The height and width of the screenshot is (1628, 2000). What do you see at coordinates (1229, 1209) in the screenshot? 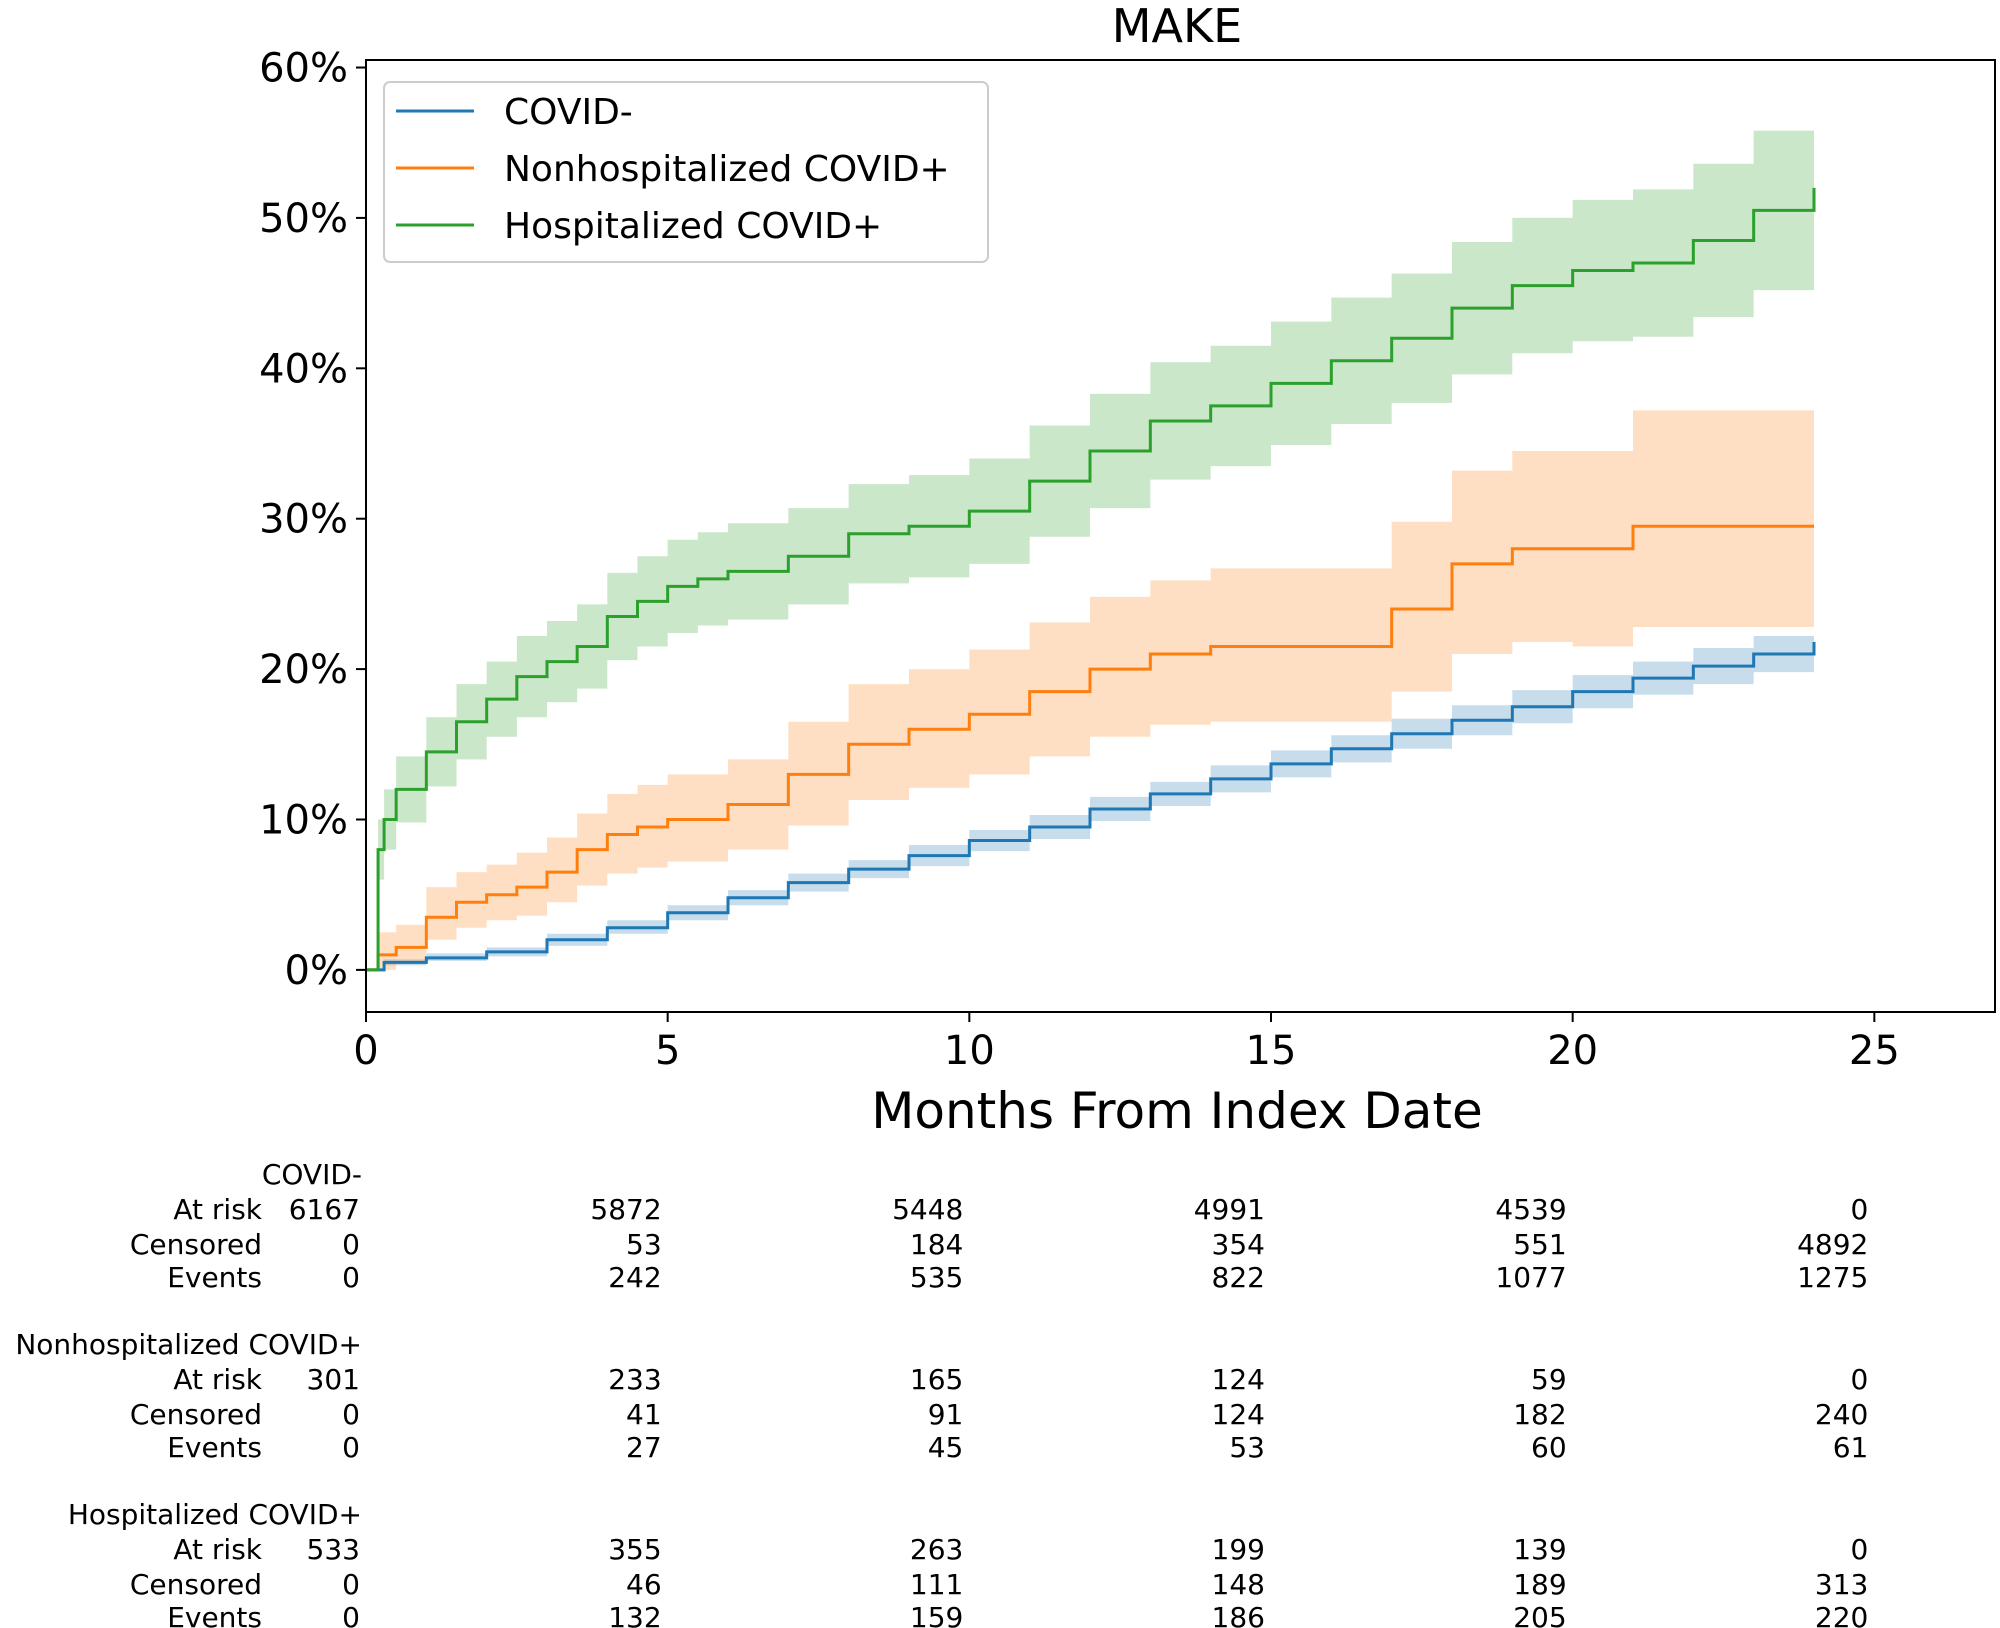
I see `table-cell: 4991` at bounding box center [1229, 1209].